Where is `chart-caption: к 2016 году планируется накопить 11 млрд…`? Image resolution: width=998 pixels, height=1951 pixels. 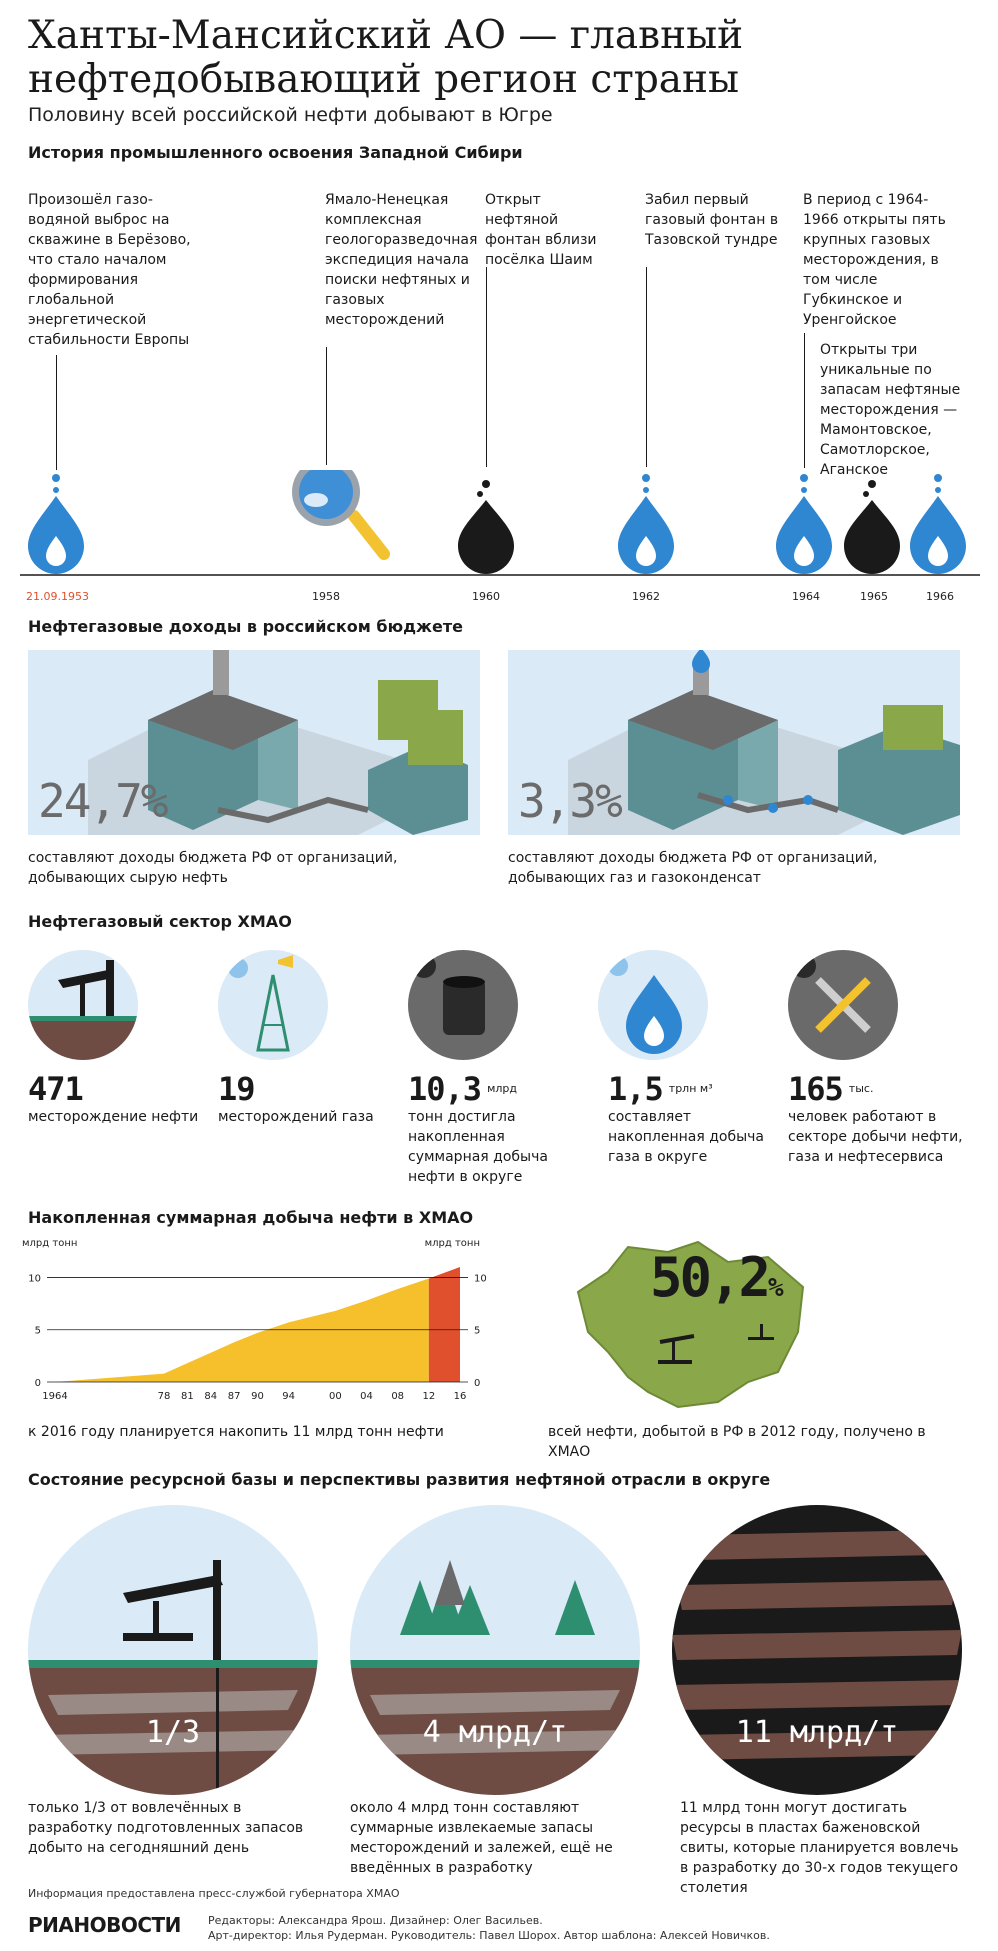
chart-caption: к 2016 году планируется накопить 11 млрд… is located at coordinates (236, 1432).